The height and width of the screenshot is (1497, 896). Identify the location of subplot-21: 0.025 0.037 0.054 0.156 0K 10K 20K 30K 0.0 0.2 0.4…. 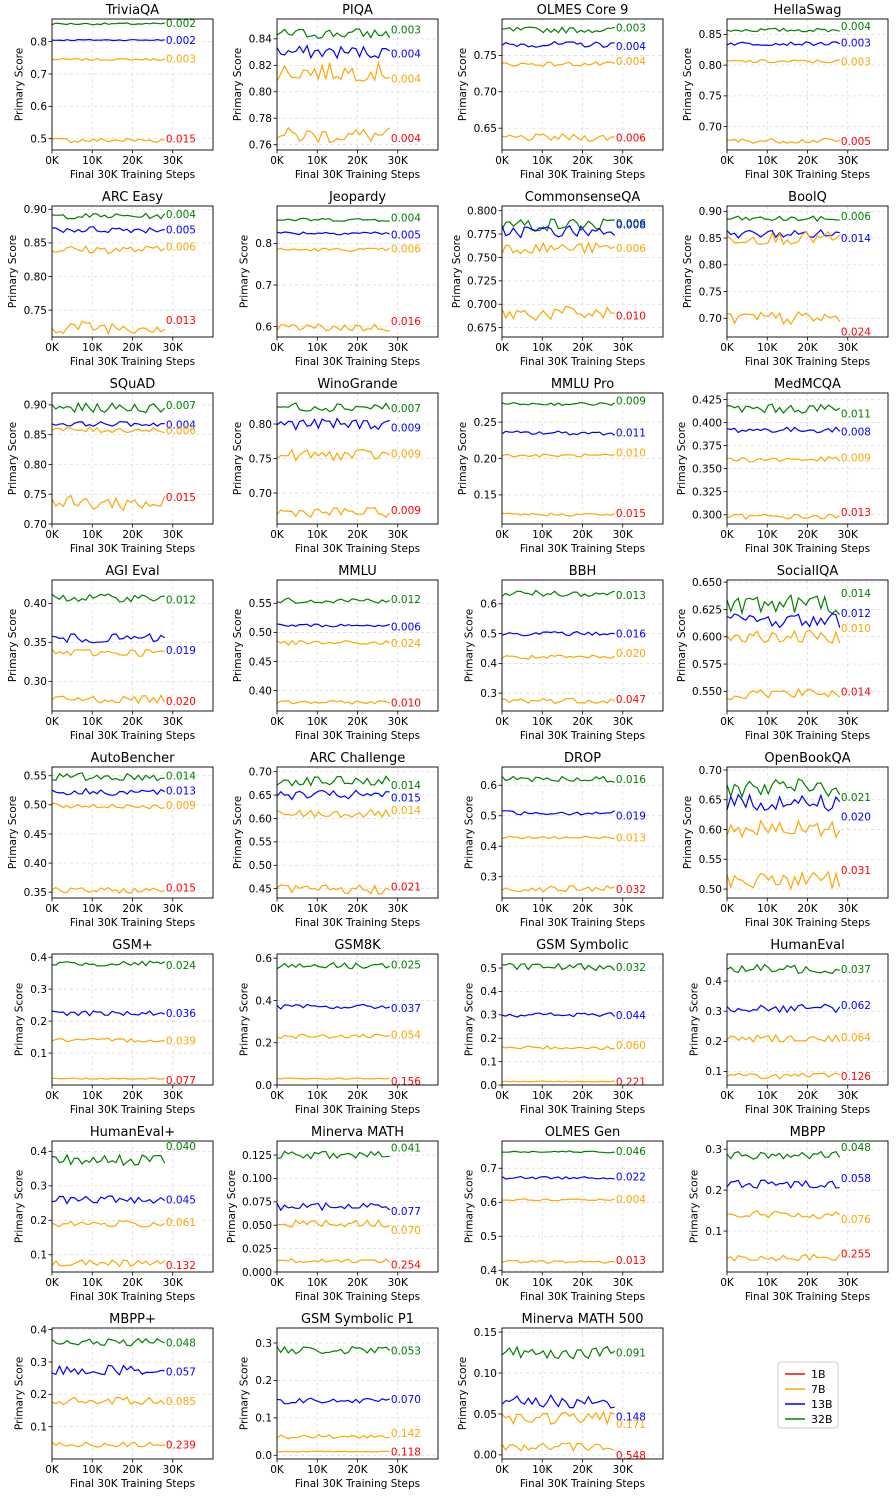
(338, 1027).